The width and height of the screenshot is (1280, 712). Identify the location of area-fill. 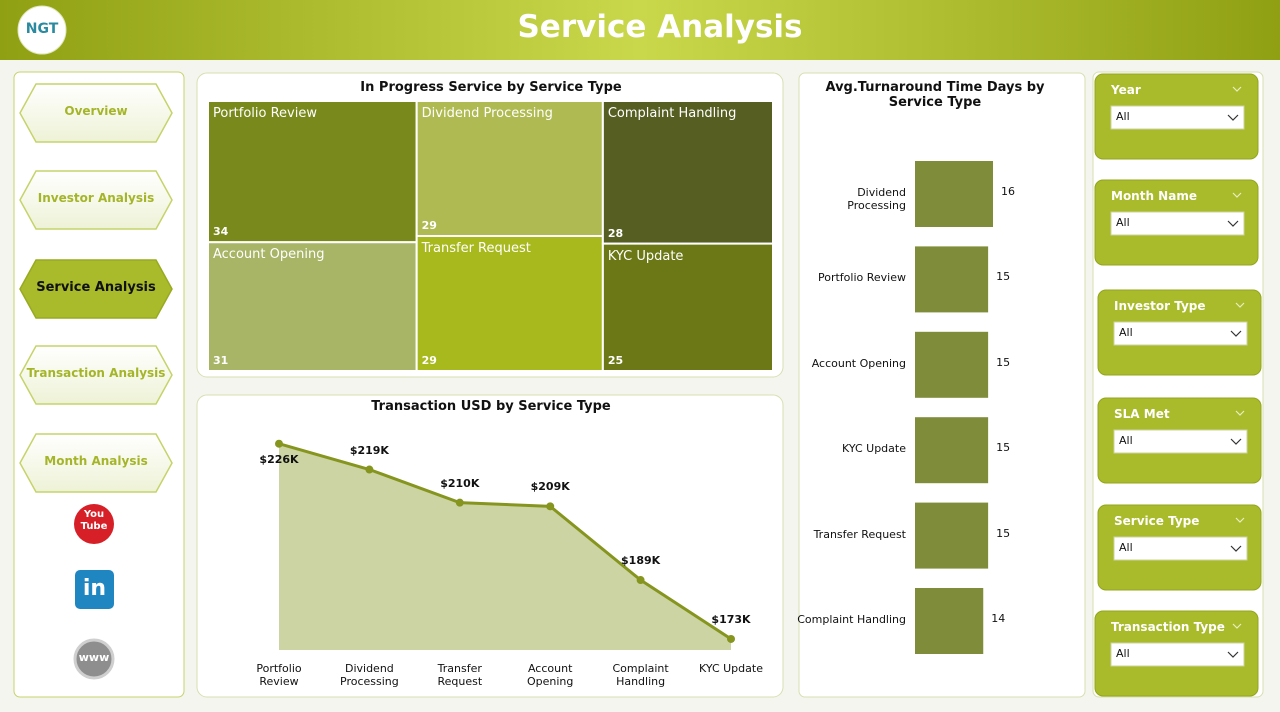
(505, 546).